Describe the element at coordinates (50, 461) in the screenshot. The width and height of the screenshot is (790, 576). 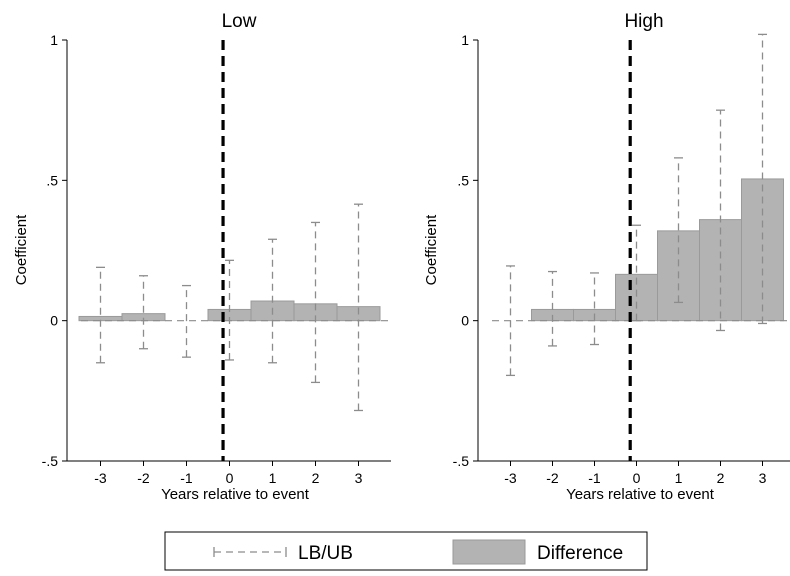
I see `low-ytick-label: -.5` at that location.